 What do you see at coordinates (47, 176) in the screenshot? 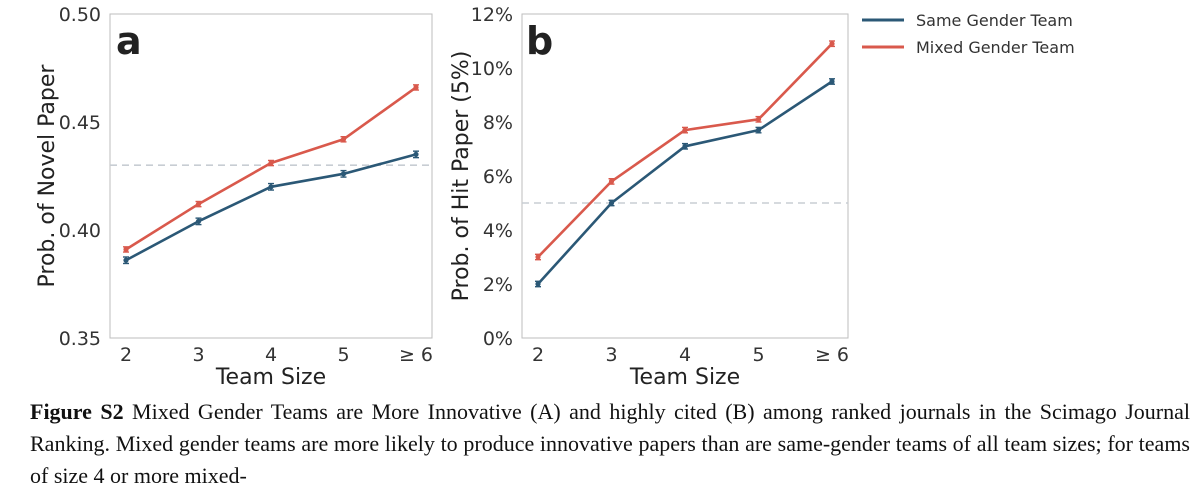
I see `y-axis-label: Prob. of Novel Paper` at bounding box center [47, 176].